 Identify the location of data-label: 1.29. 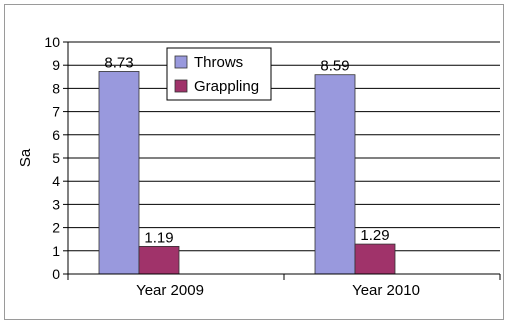
(374, 235).